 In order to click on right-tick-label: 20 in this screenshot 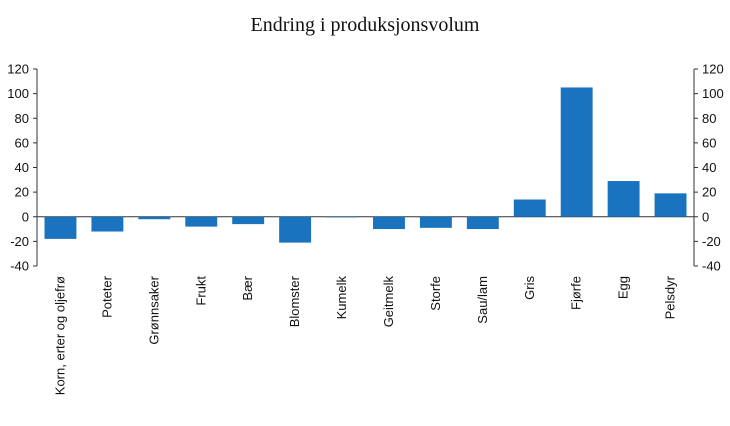, I will do `click(709, 192)`.